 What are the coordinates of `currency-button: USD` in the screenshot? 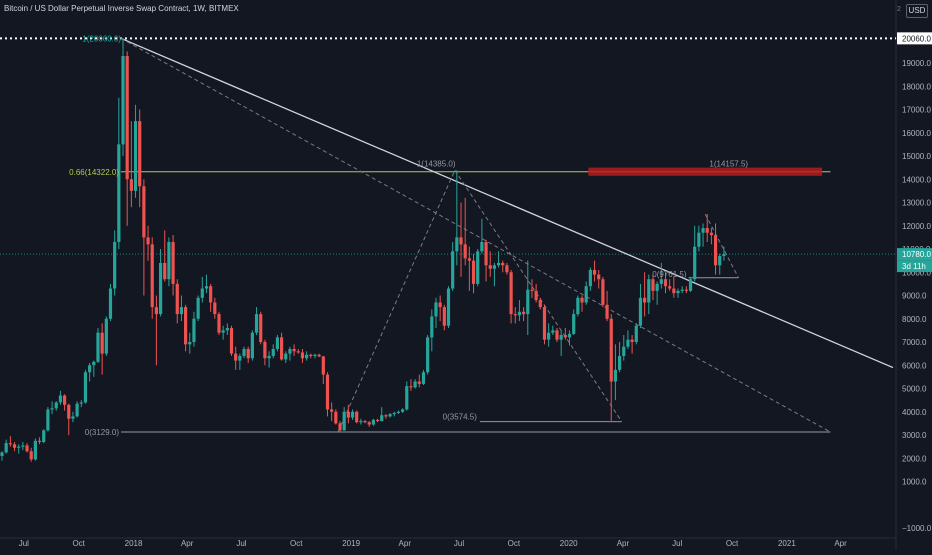 It's located at (917, 11).